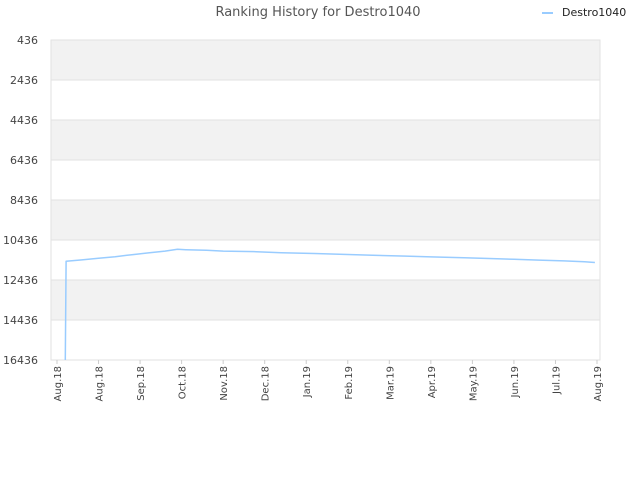 The width and height of the screenshot is (640, 480). What do you see at coordinates (20, 280) in the screenshot?
I see `y-tick-label: 12436` at bounding box center [20, 280].